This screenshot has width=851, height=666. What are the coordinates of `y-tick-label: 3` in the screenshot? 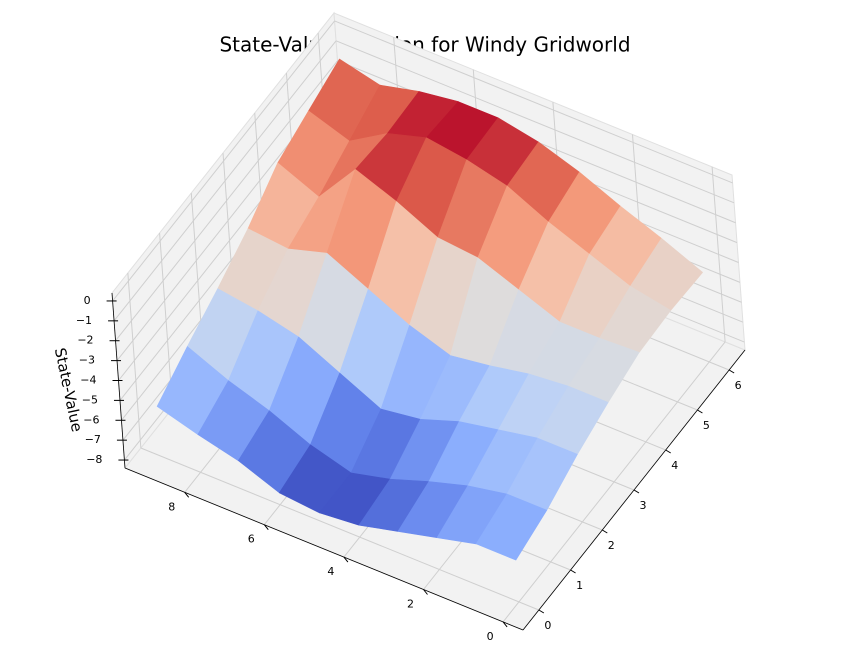 It's located at (643, 505).